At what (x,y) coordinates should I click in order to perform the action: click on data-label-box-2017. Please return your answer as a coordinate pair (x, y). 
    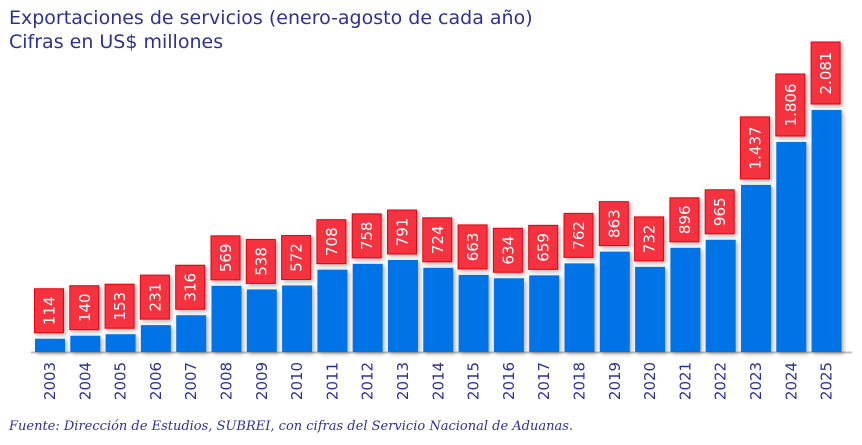
    Looking at the image, I should click on (543, 247).